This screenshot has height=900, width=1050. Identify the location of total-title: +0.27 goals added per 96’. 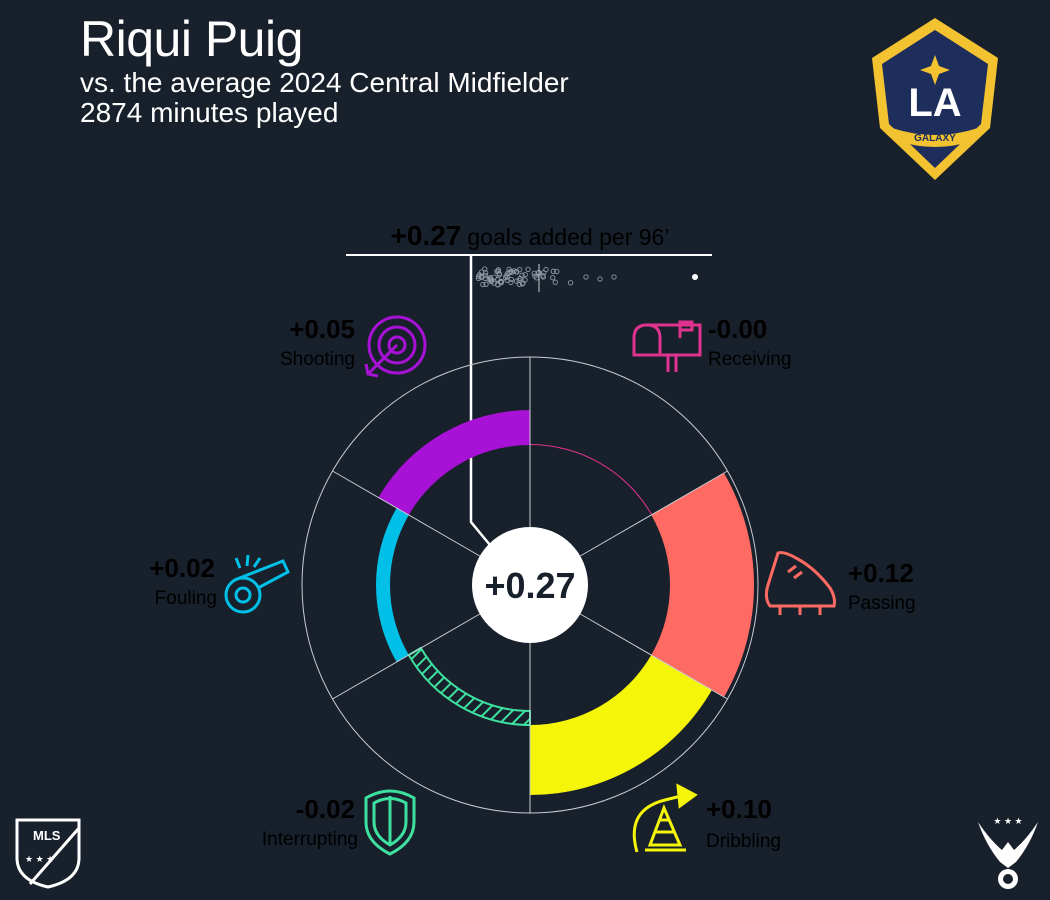
(530, 235).